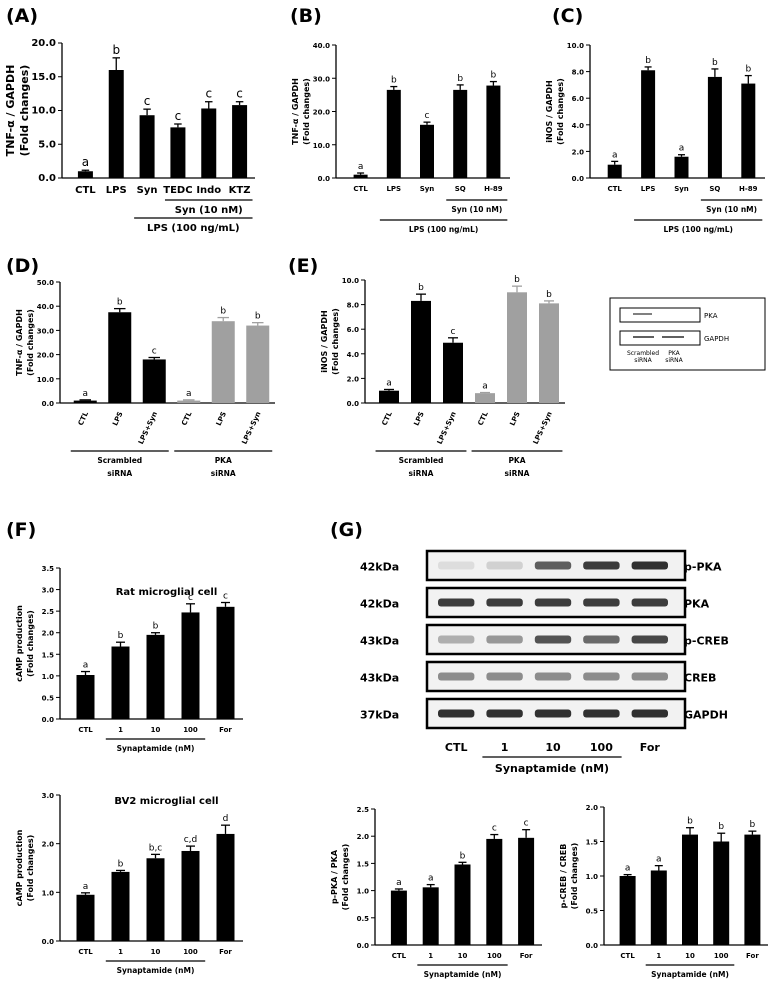  I want to click on blot-inset-lane-2-sub: siRNA, so click(674, 360).